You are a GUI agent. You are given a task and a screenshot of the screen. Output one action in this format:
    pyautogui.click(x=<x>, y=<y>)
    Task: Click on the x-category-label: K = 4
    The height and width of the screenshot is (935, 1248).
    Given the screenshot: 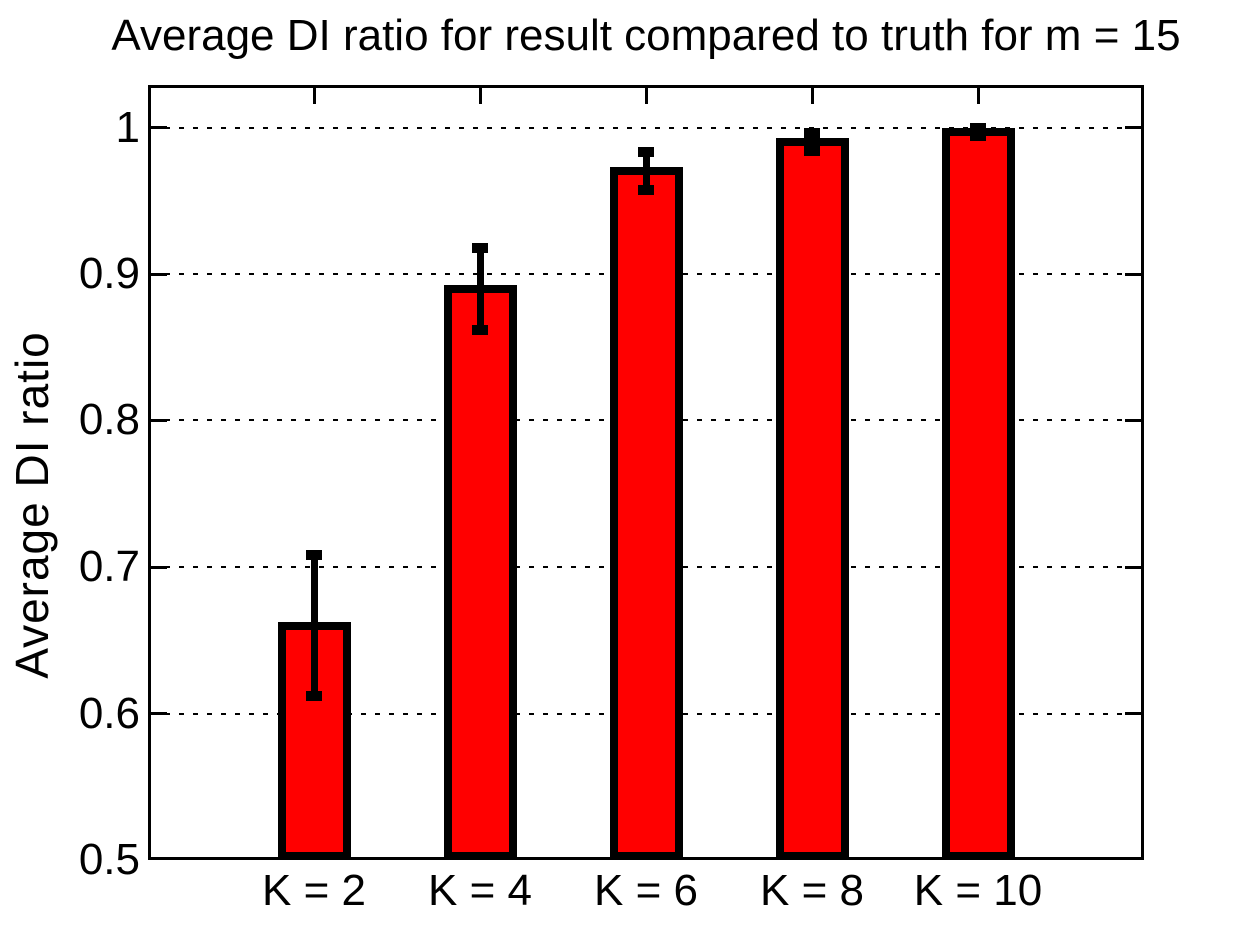 What is the action you would take?
    pyautogui.click(x=480, y=890)
    